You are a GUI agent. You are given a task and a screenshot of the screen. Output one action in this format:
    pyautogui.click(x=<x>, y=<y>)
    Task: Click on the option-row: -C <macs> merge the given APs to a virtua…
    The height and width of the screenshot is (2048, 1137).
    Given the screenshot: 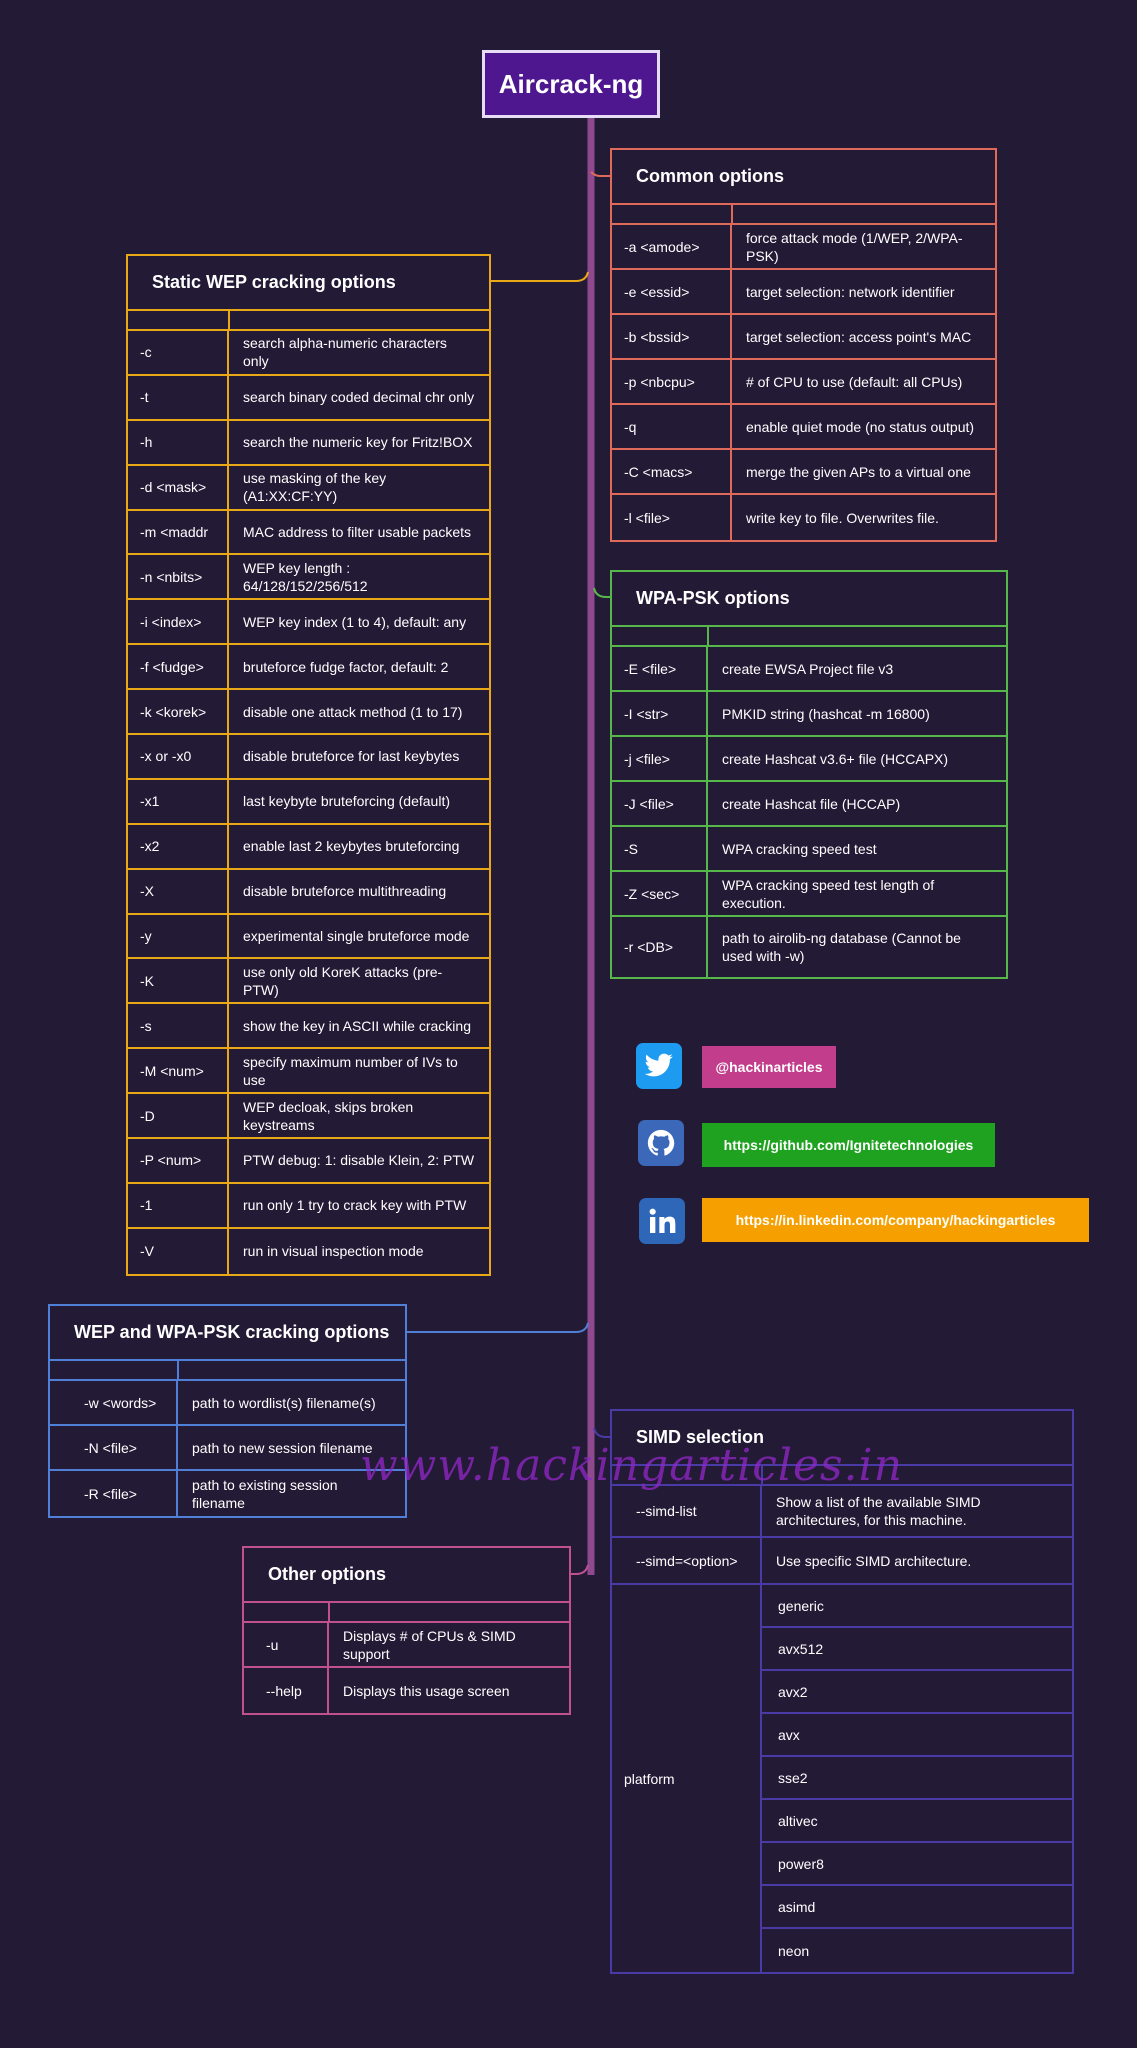 What is the action you would take?
    pyautogui.click(x=803, y=472)
    